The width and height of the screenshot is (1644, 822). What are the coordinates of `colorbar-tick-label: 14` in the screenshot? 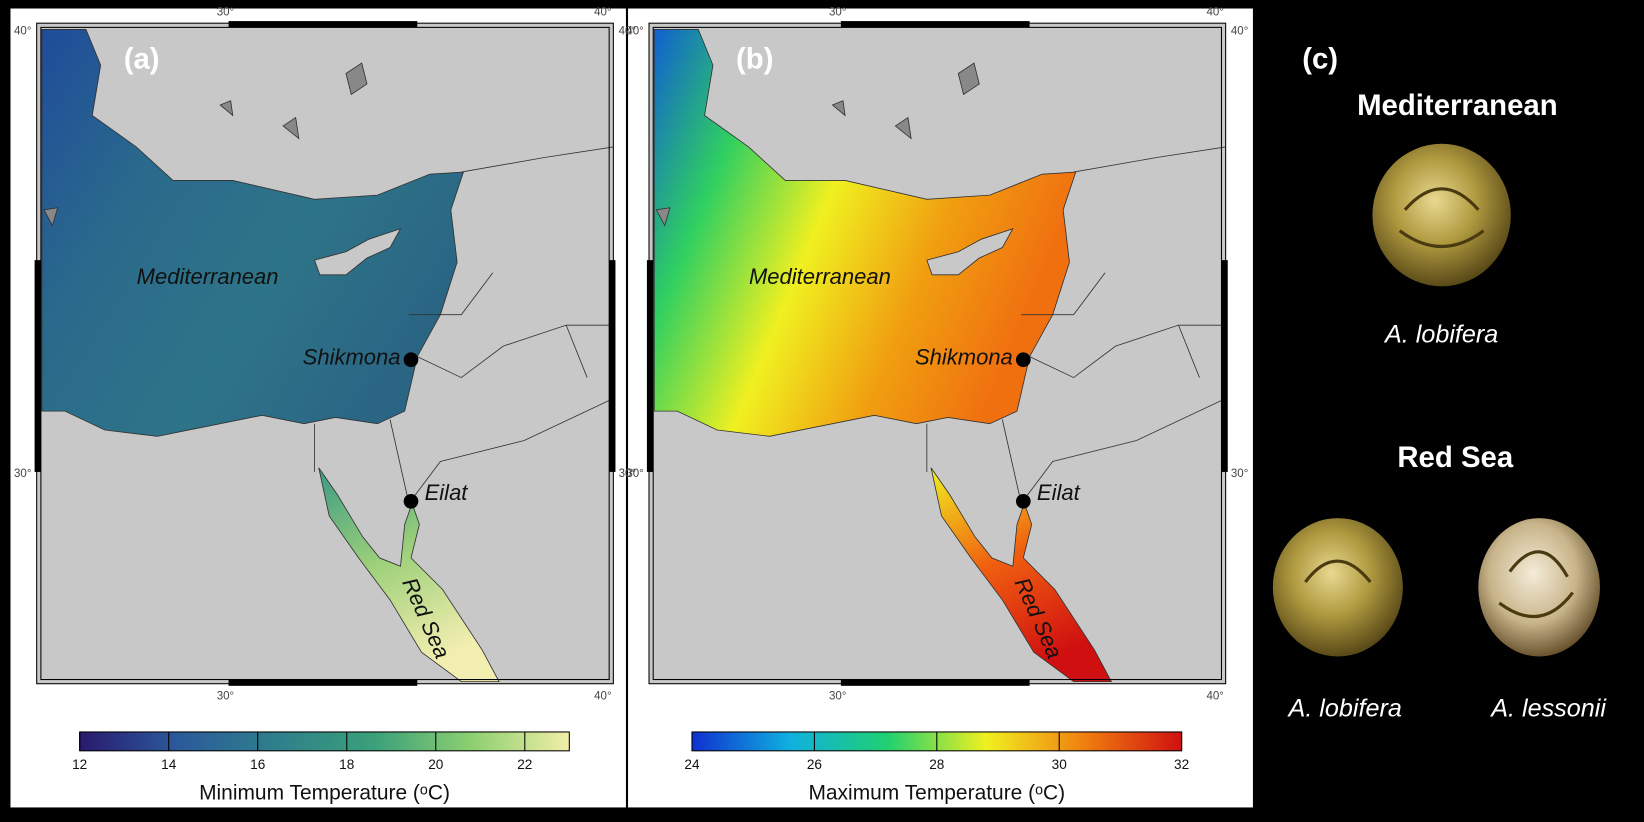 It's located at (169, 764).